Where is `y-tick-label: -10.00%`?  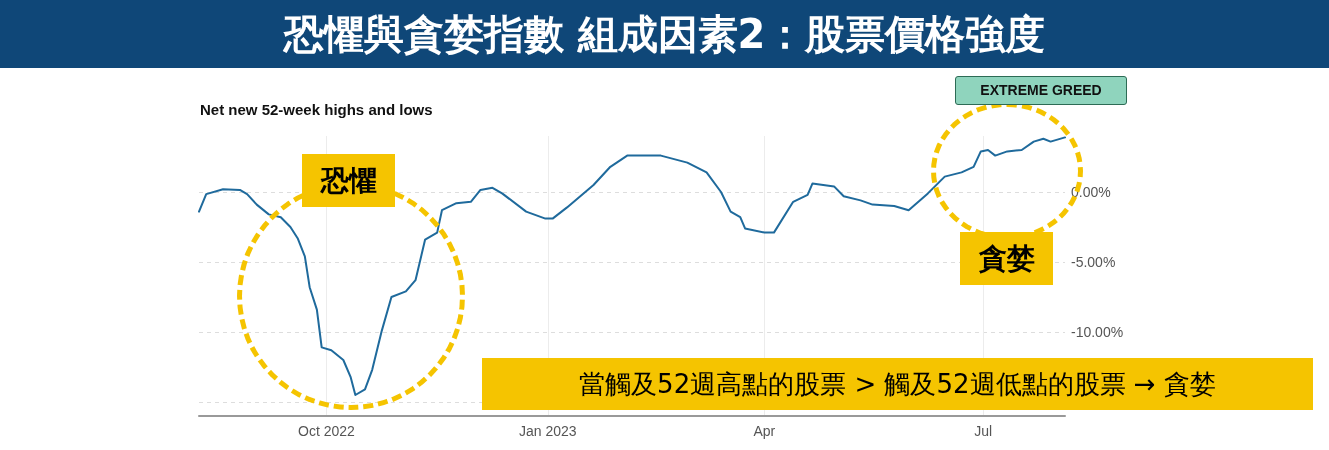
y-tick-label: -10.00% is located at coordinates (1097, 332).